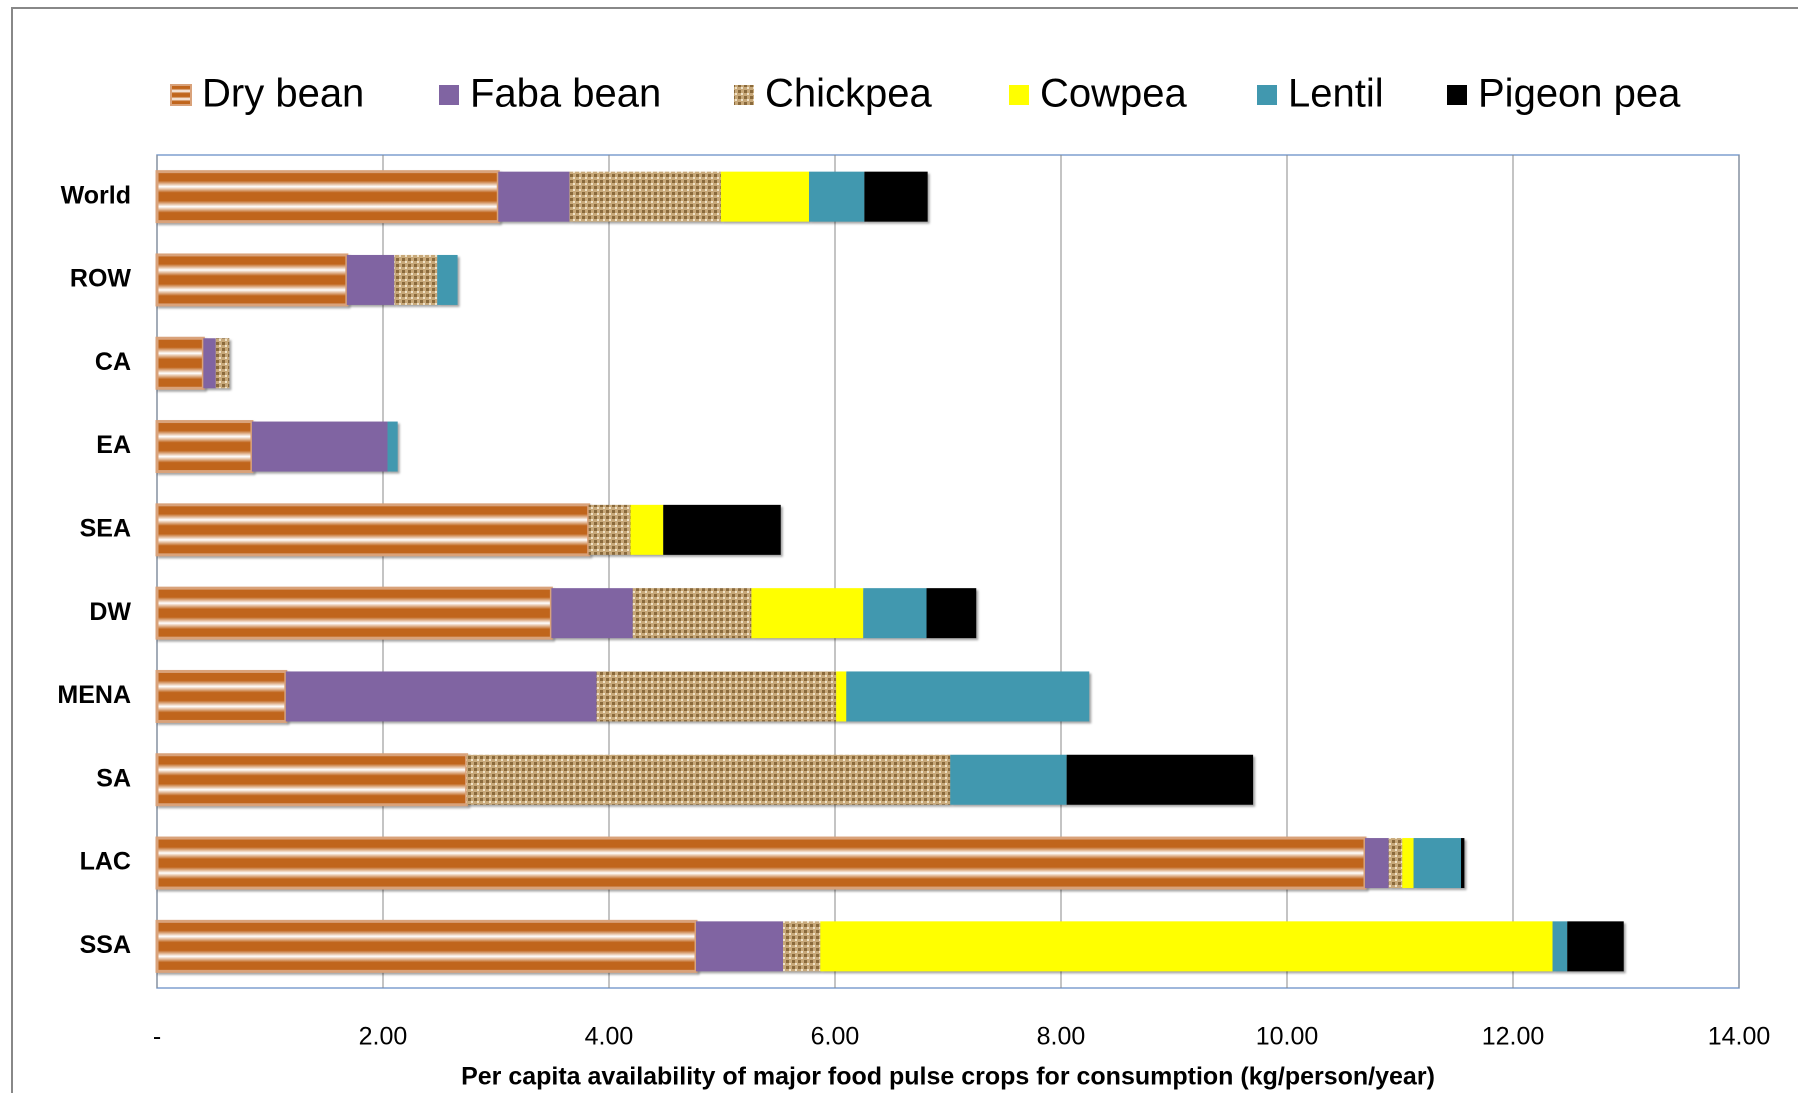  What do you see at coordinates (94, 695) in the screenshot?
I see `category-label: MENA` at bounding box center [94, 695].